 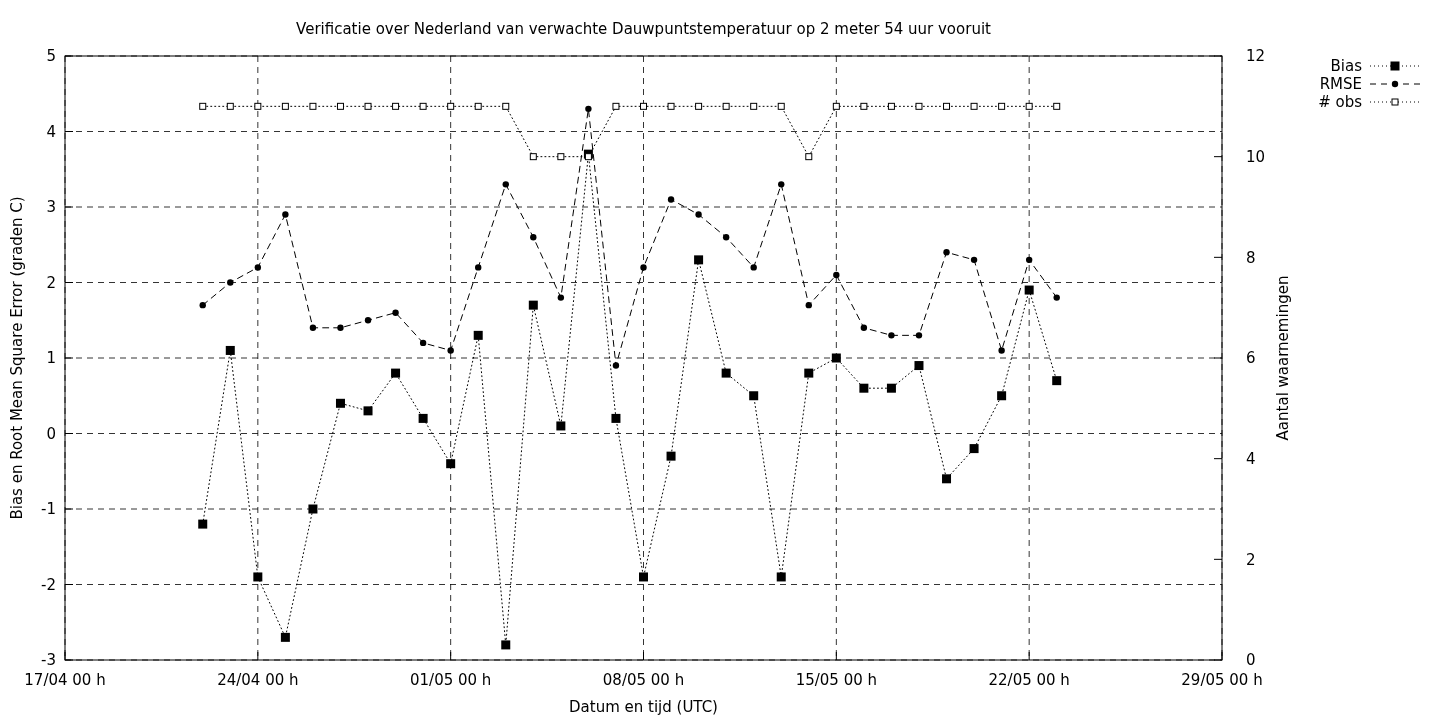 I want to click on legend-label: # obs, so click(x=1340, y=102).